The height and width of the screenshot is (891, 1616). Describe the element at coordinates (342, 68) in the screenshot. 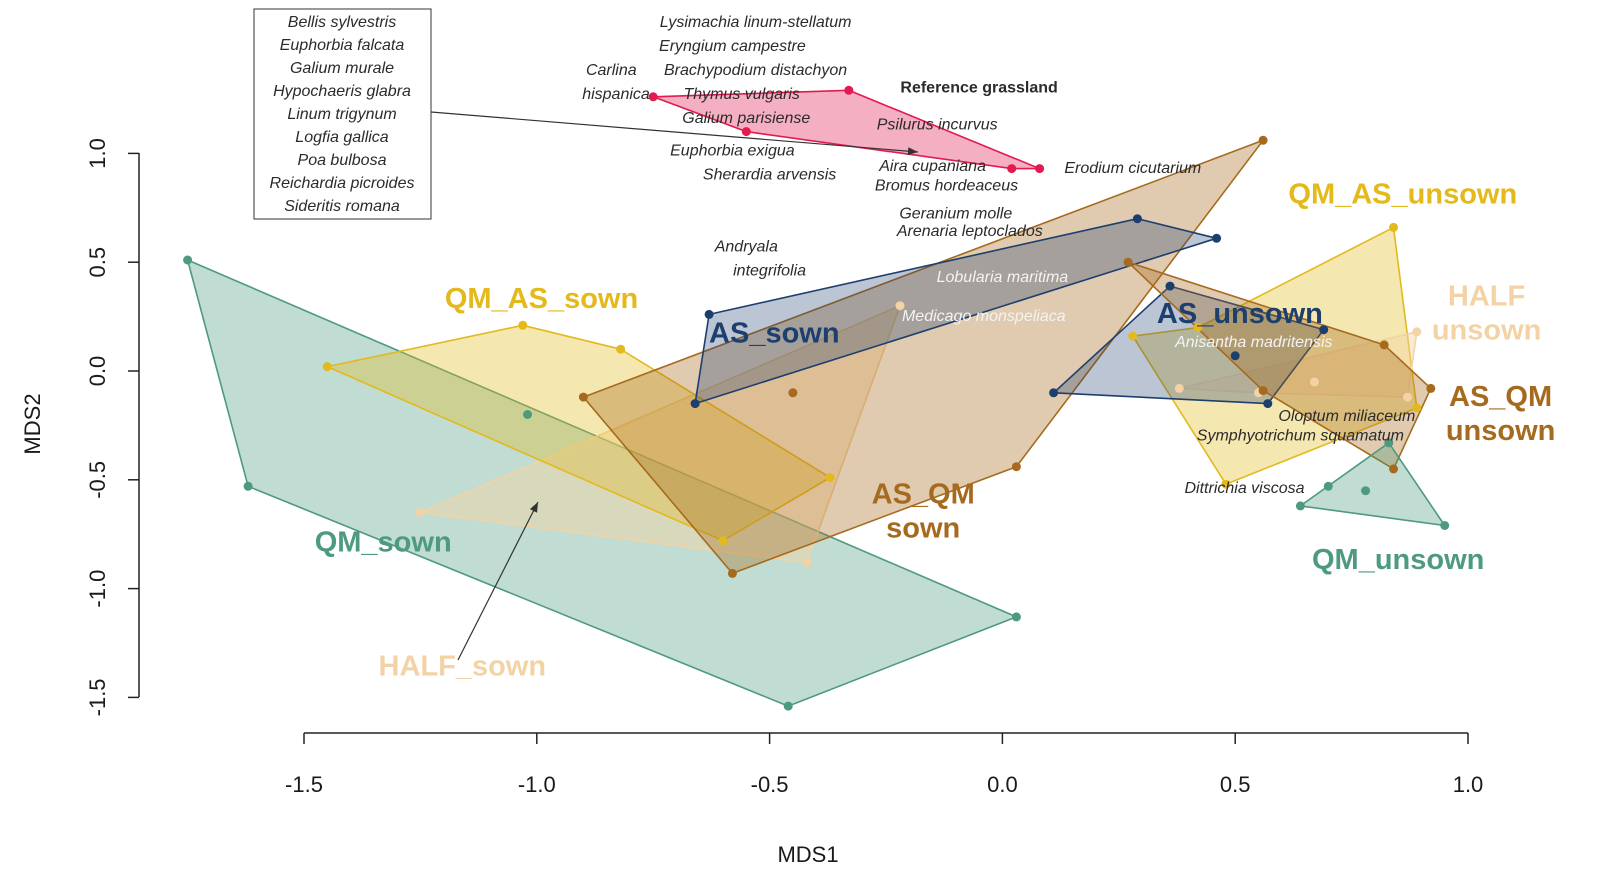

I see `species-box-item-galium-murale: Galium murale` at that location.